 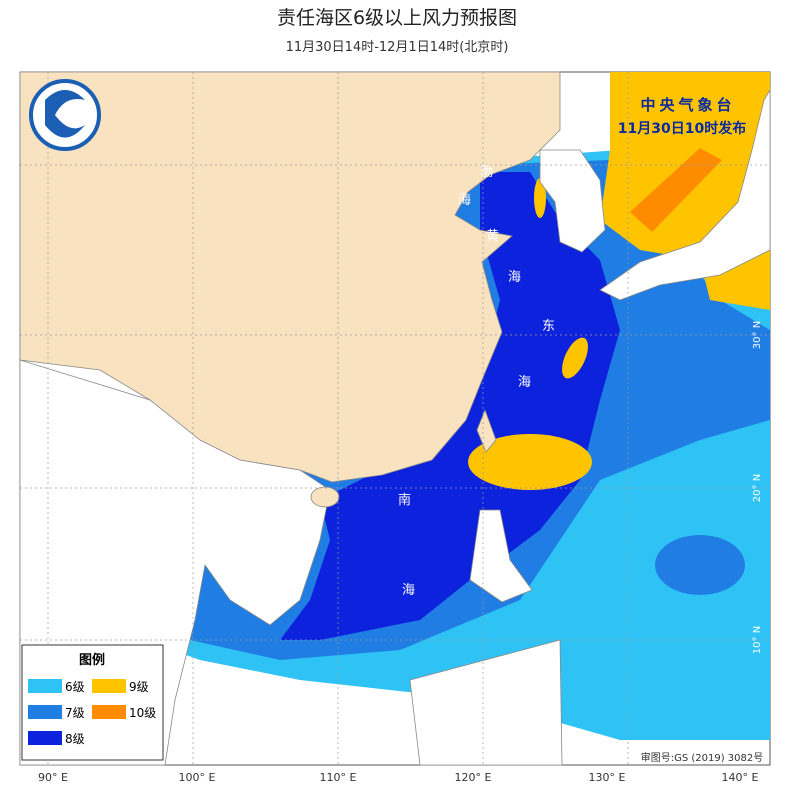 What do you see at coordinates (75, 687) in the screenshot?
I see `legend-item: 6级` at bounding box center [75, 687].